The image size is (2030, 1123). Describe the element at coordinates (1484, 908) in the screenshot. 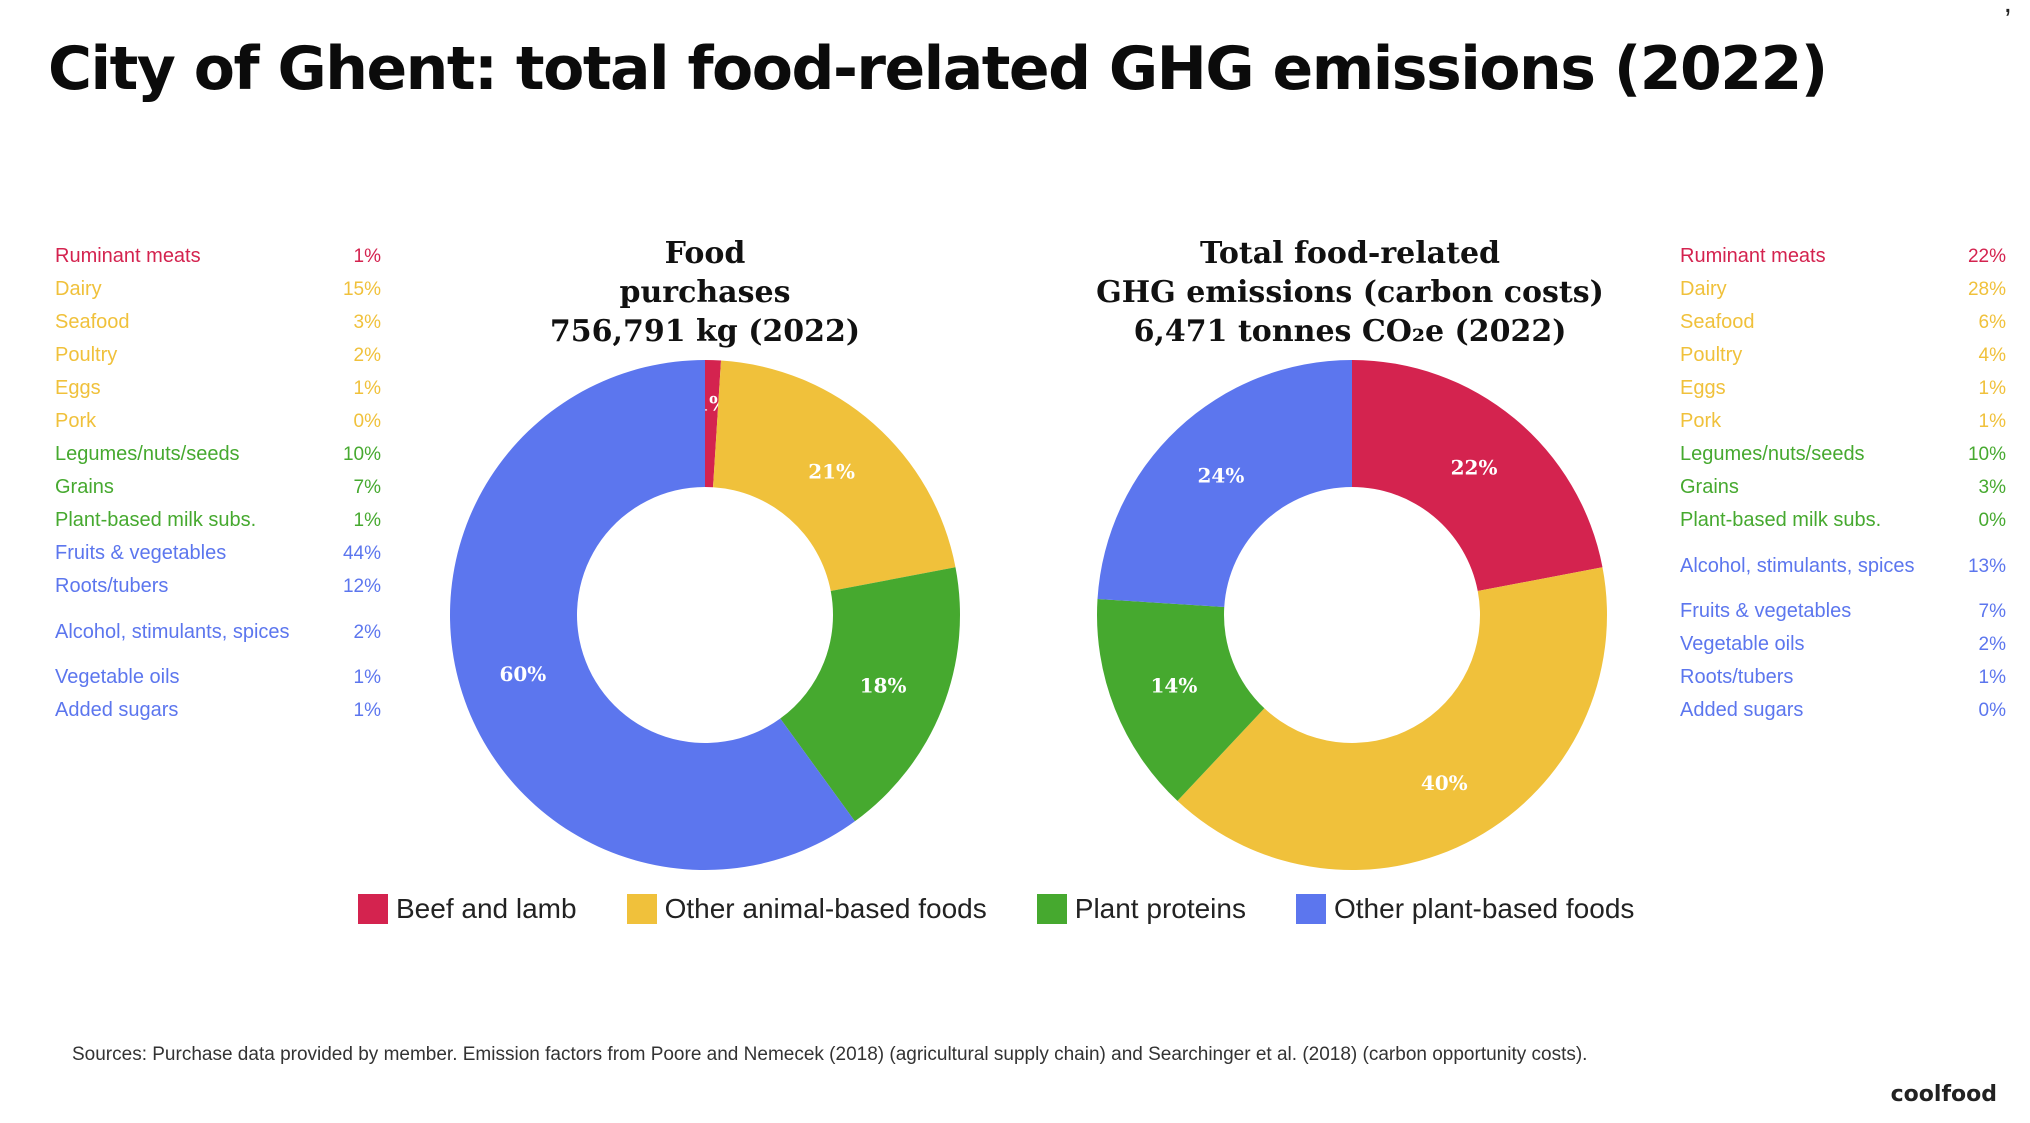

I see `legend-label: Other plant-based foods` at that location.